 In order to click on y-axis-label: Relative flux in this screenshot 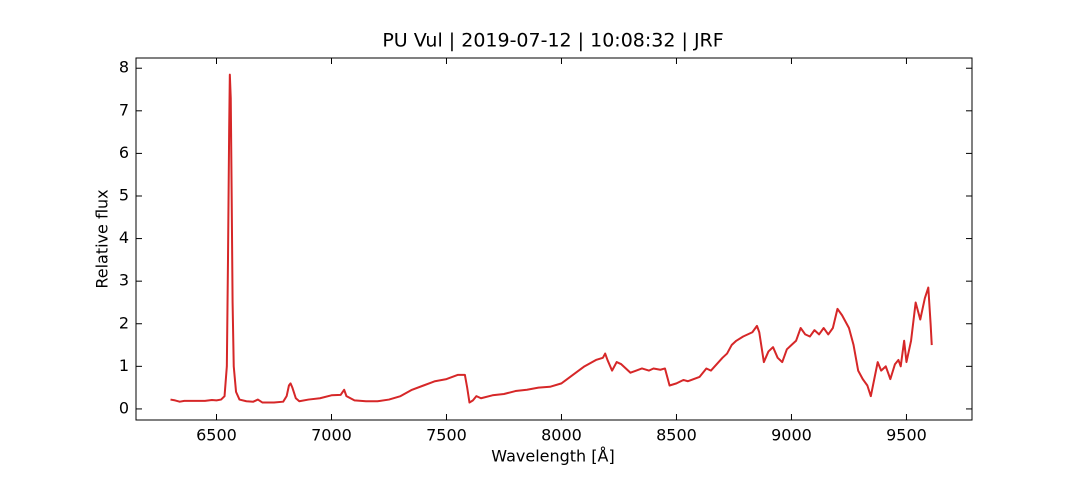, I will do `click(102, 238)`.